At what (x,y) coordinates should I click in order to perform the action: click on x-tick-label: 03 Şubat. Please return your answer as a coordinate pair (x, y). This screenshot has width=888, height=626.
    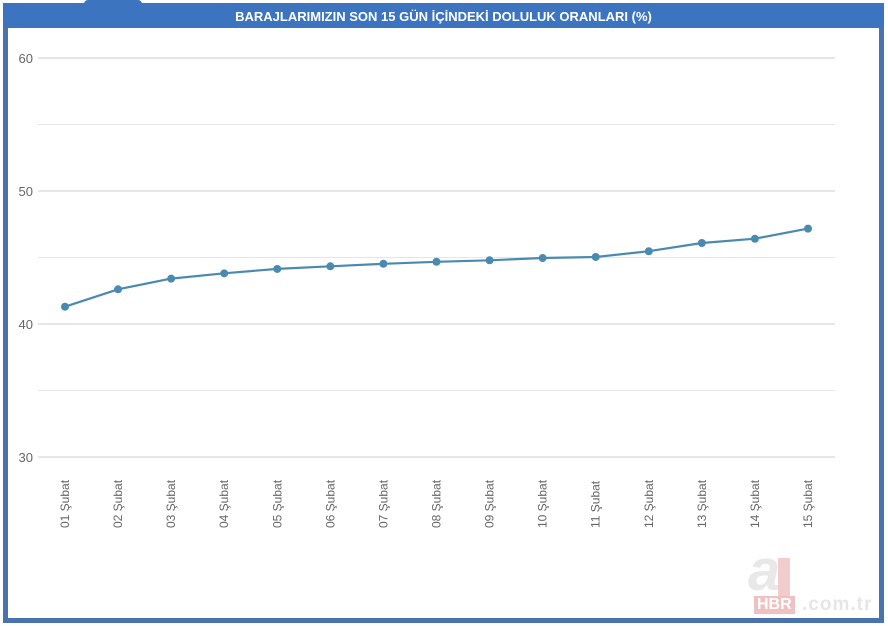
    Looking at the image, I should click on (171, 503).